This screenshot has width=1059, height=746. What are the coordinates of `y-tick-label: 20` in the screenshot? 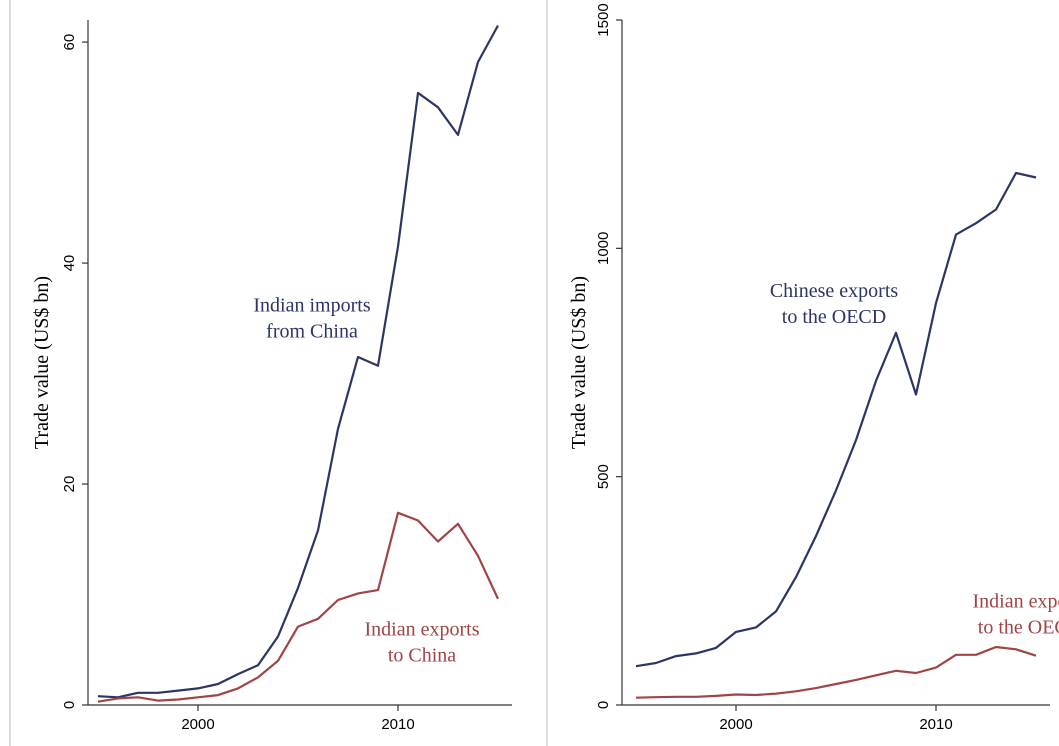 It's located at (69, 484).